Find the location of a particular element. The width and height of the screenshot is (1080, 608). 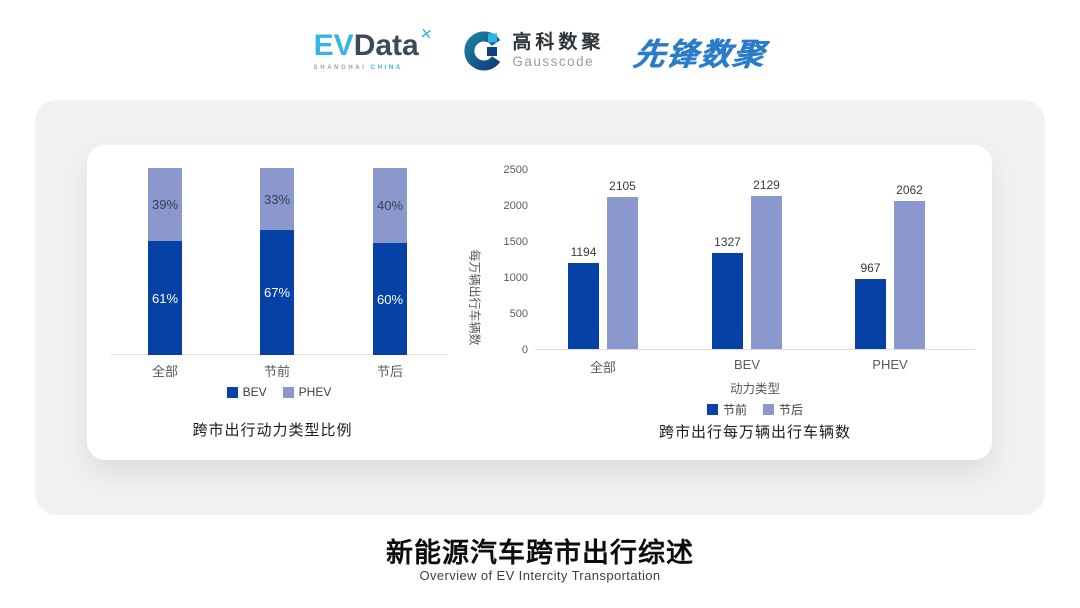

gausscode-logo: 高科数聚 Gausscode is located at coordinates (533, 51).